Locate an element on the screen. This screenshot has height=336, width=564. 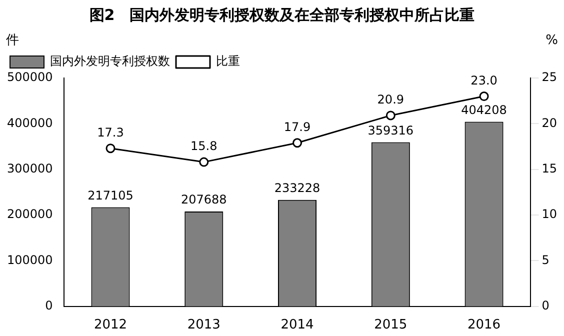
data-label: 17.3 is located at coordinates (110, 132).